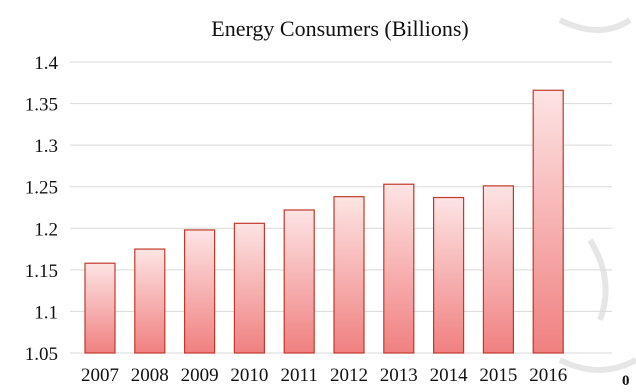 The image size is (636, 392). I want to click on x-tick-label: 2011, so click(299, 375).